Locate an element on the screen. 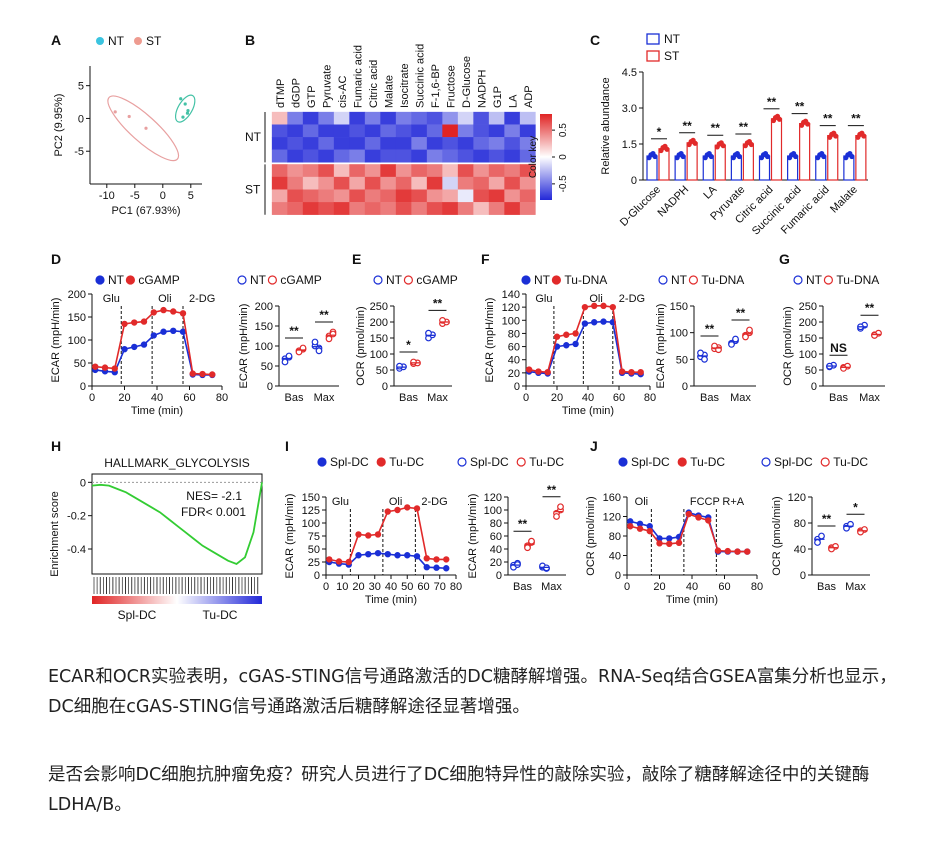 The width and height of the screenshot is (934, 841). d-line-x-axis-label: Time (min) is located at coordinates (157, 411).